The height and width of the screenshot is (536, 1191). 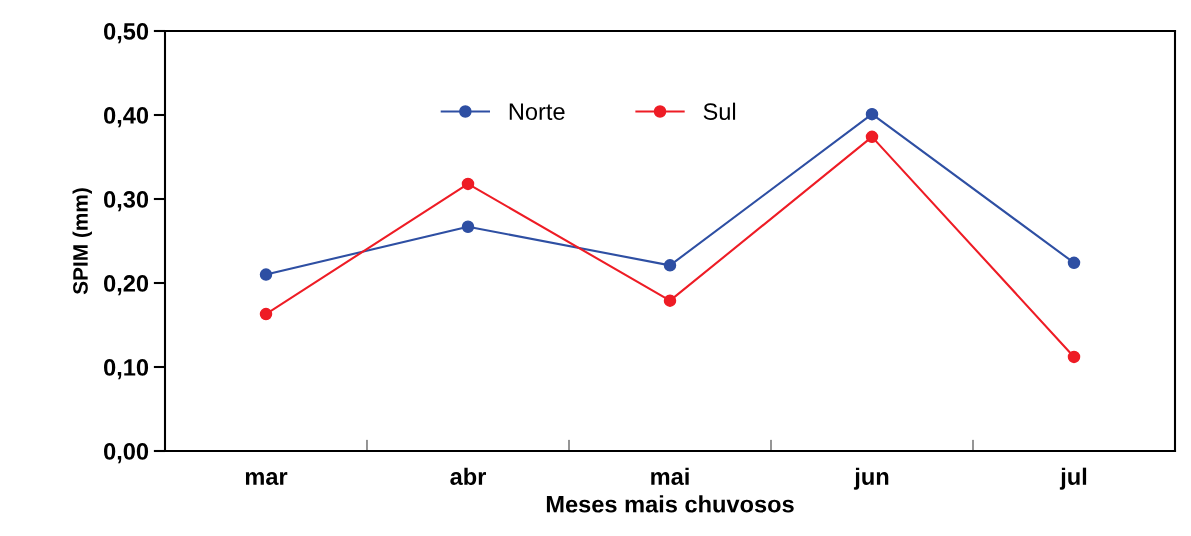 I want to click on x-tick-label: mar, so click(x=266, y=479).